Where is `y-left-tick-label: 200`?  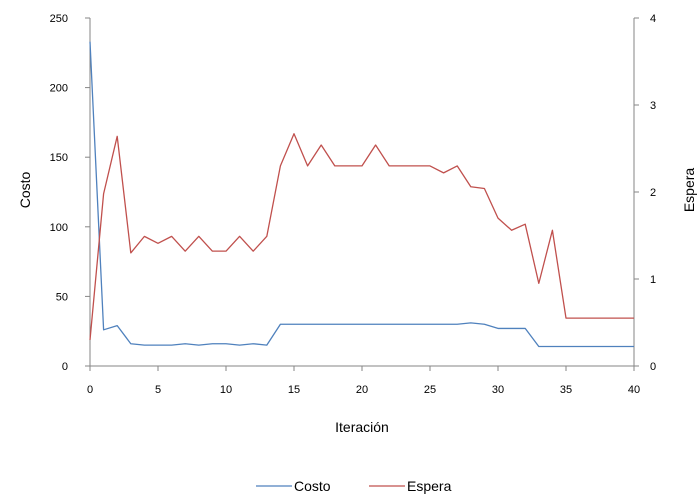 y-left-tick-label: 200 is located at coordinates (59, 89).